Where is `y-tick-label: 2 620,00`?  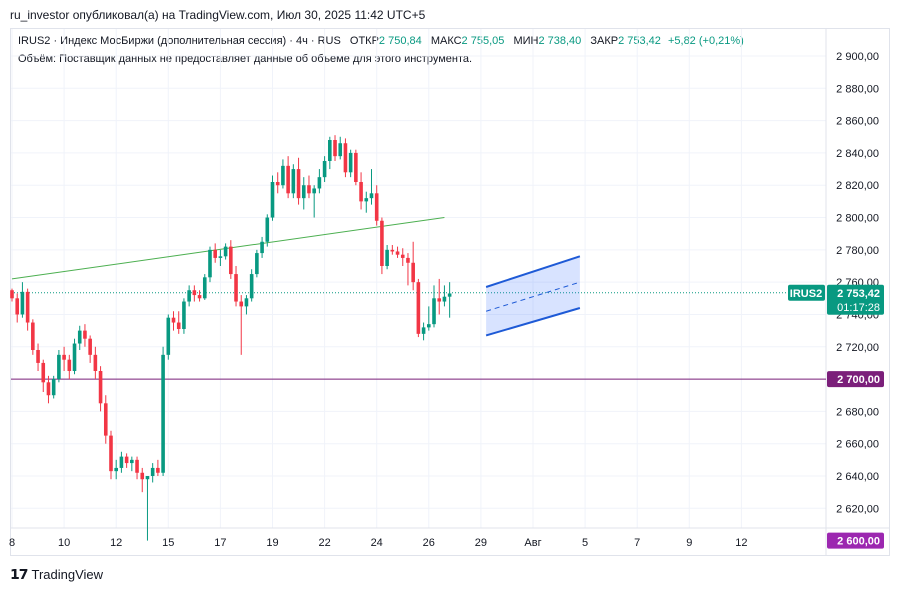 y-tick-label: 2 620,00 is located at coordinates (857, 509).